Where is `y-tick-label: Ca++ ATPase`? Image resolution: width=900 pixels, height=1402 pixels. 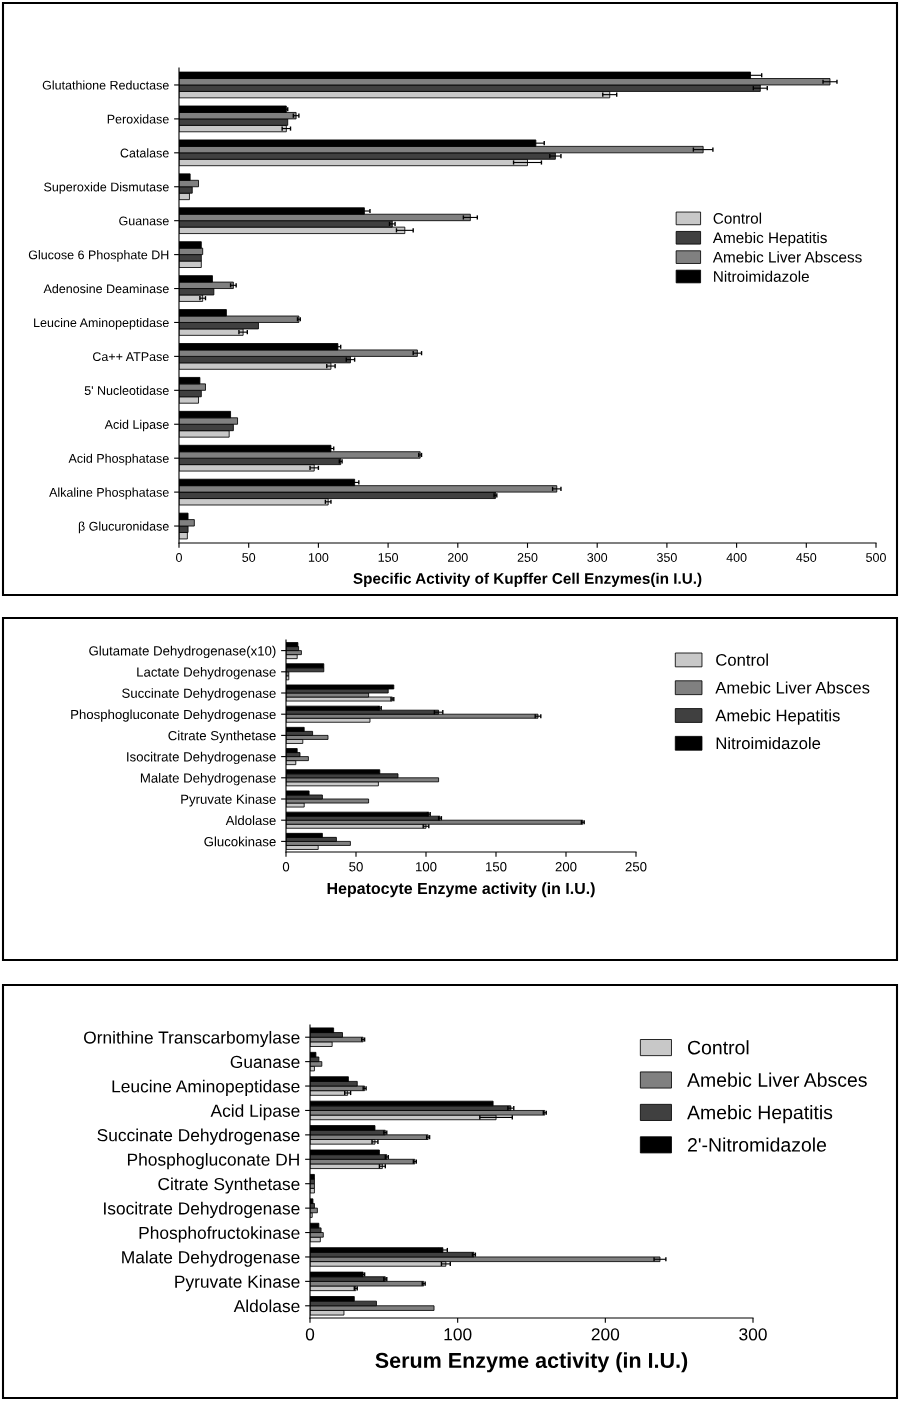
y-tick-label: Ca++ ATPase is located at coordinates (131, 357).